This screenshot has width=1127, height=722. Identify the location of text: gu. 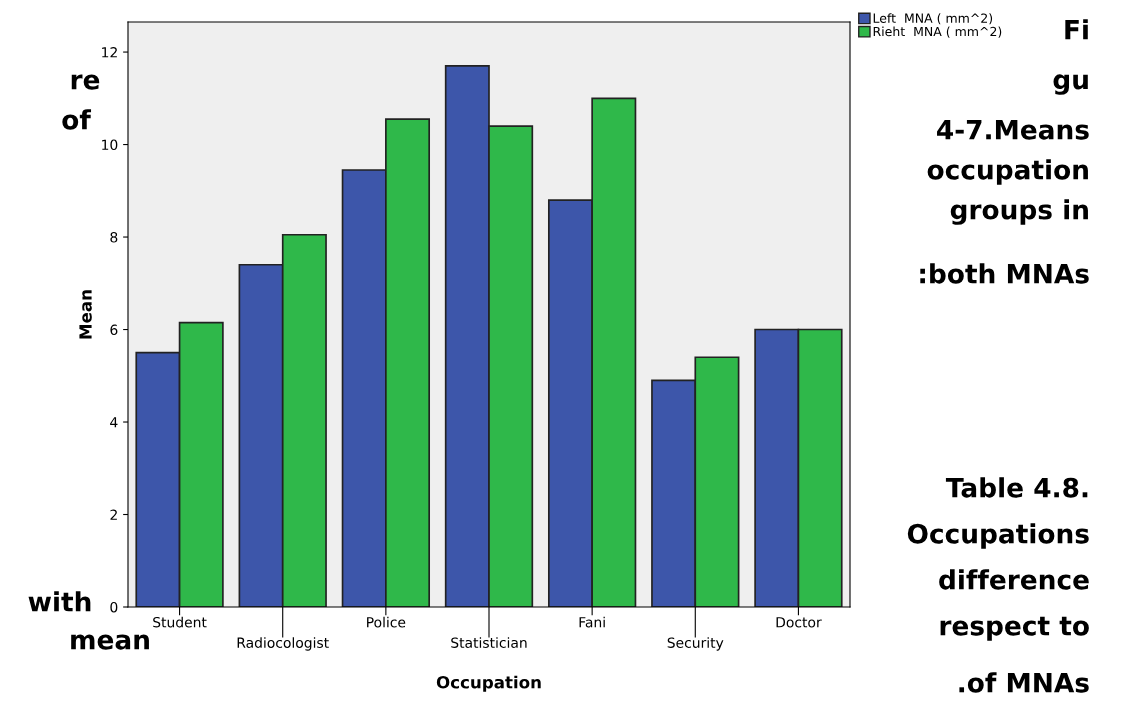
(1070, 84).